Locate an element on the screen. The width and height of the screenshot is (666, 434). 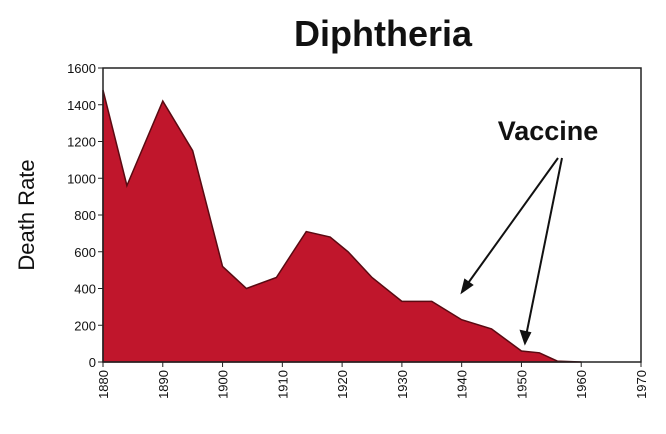
annotation: Vaccine is located at coordinates (548, 131).